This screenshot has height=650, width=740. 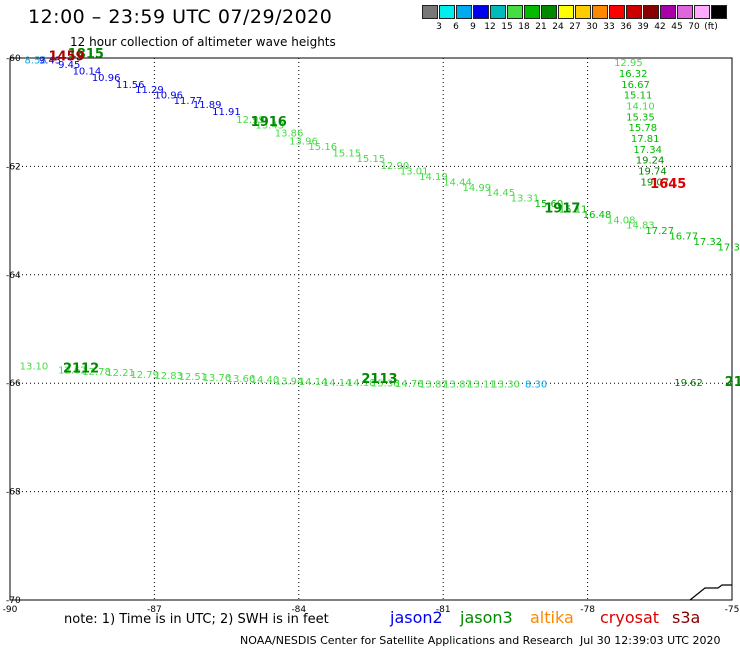 I want to click on wave-height-value: 8.58, so click(x=35, y=60).